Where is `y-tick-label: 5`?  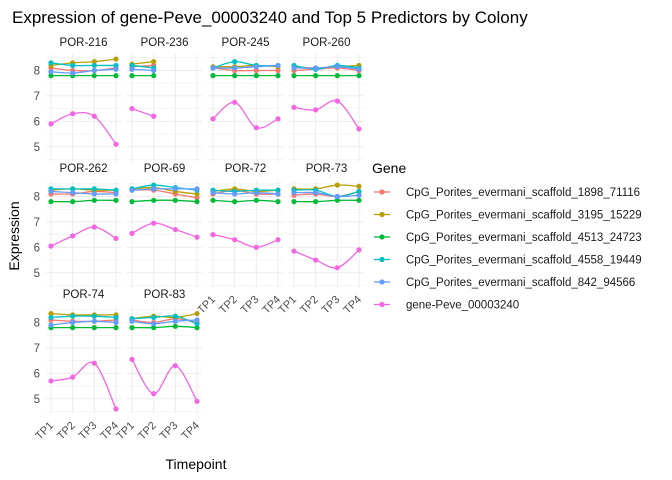 y-tick-label: 5 is located at coordinates (37, 400).